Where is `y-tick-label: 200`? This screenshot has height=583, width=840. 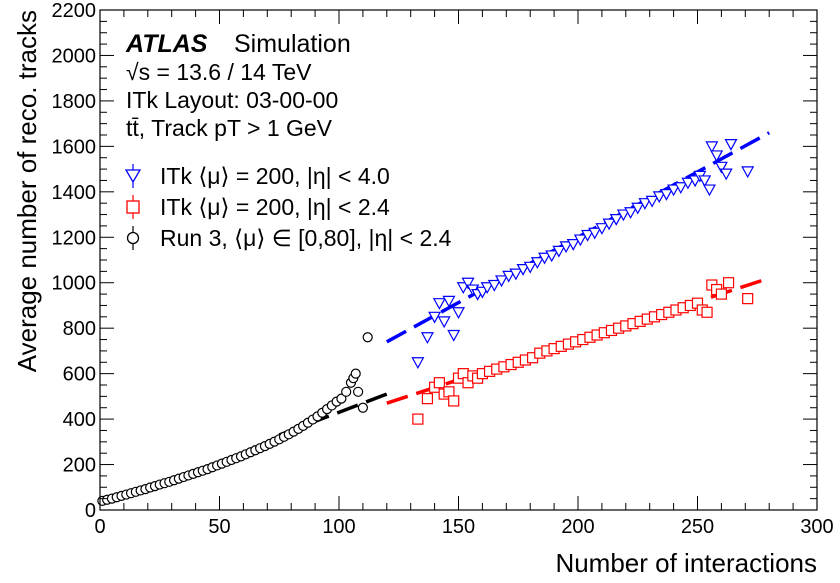
y-tick-label: 200 is located at coordinates (79, 466).